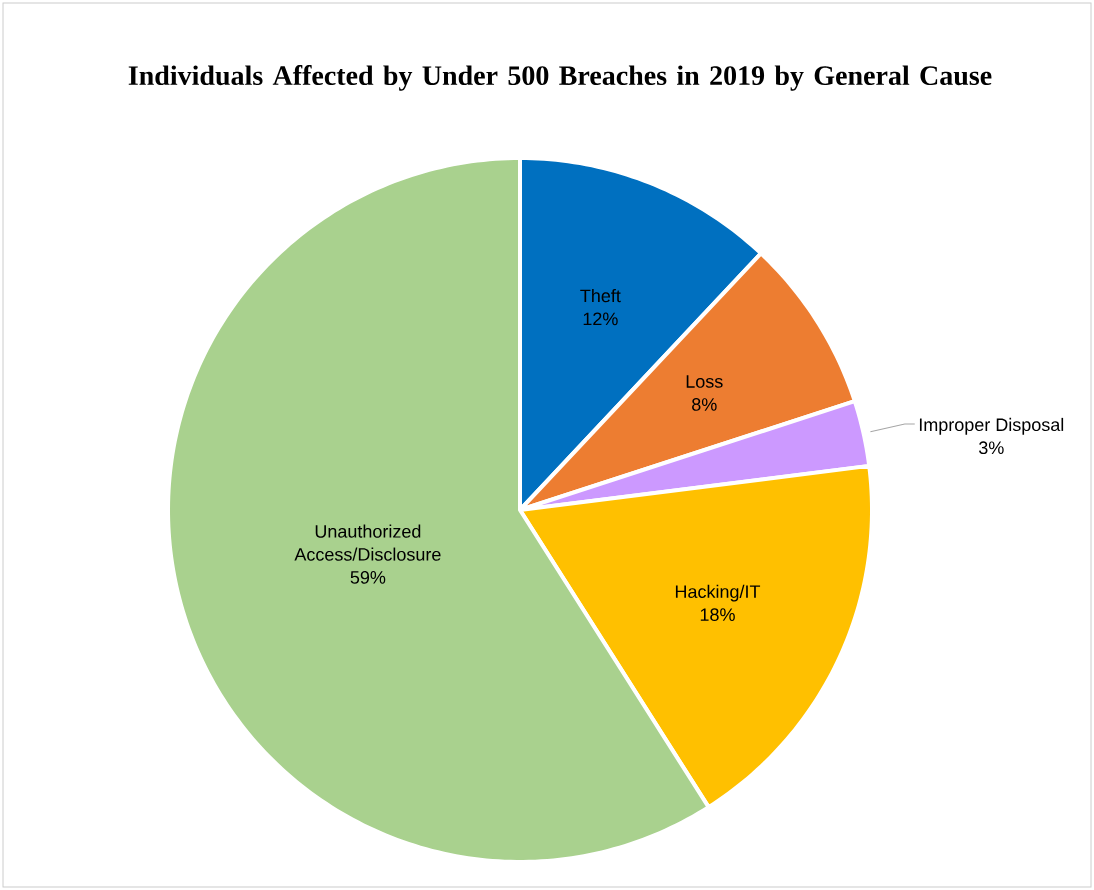 This screenshot has height=890, width=1094. What do you see at coordinates (991, 448) in the screenshot?
I see `data-label: 3%` at bounding box center [991, 448].